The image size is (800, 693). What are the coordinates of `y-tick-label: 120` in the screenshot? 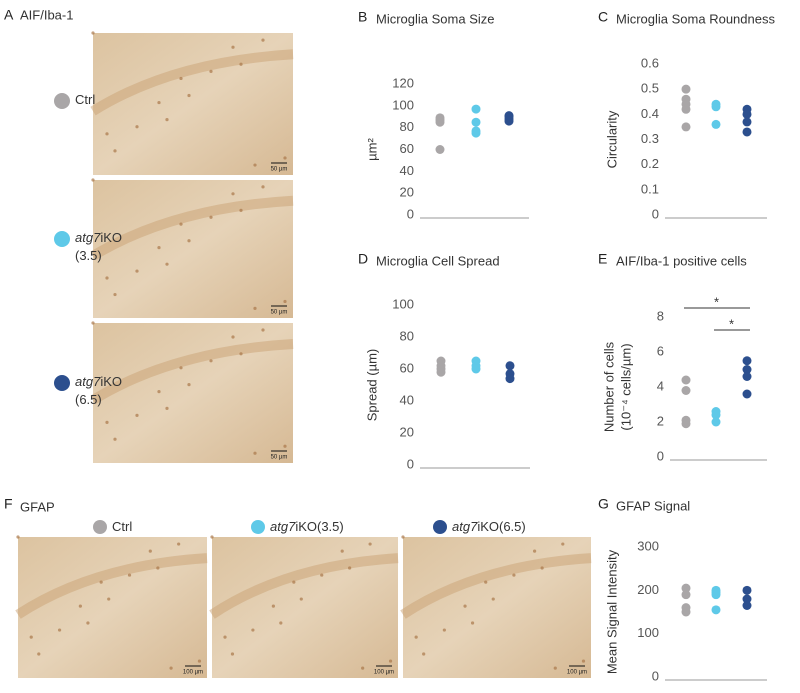 It's located at (403, 82).